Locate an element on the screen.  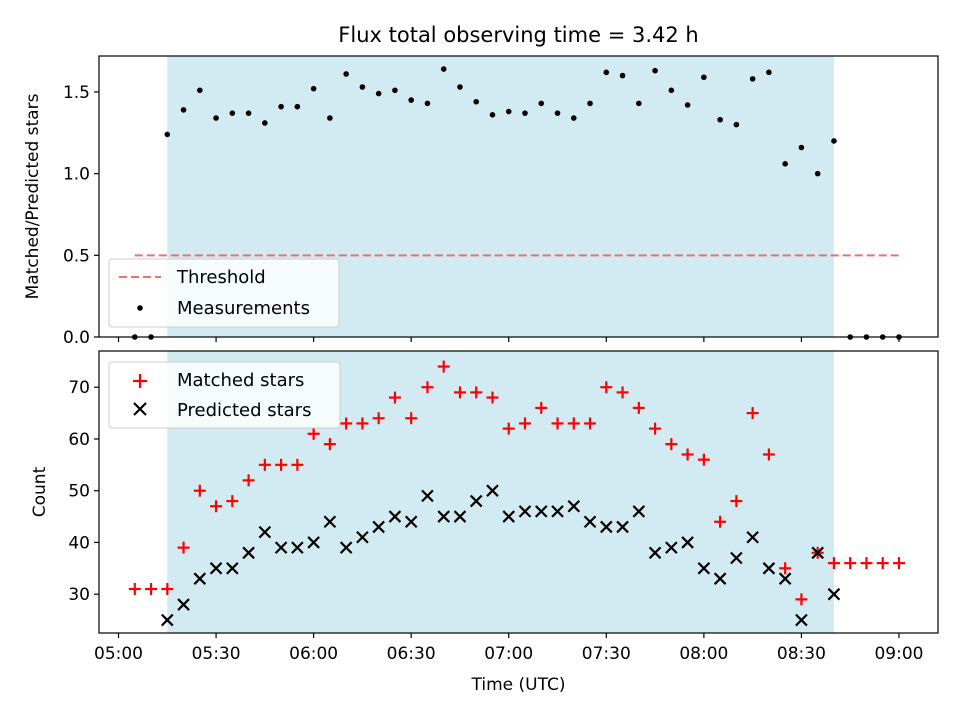
top-y-tick-label-1: 0.5 is located at coordinates (76, 256).